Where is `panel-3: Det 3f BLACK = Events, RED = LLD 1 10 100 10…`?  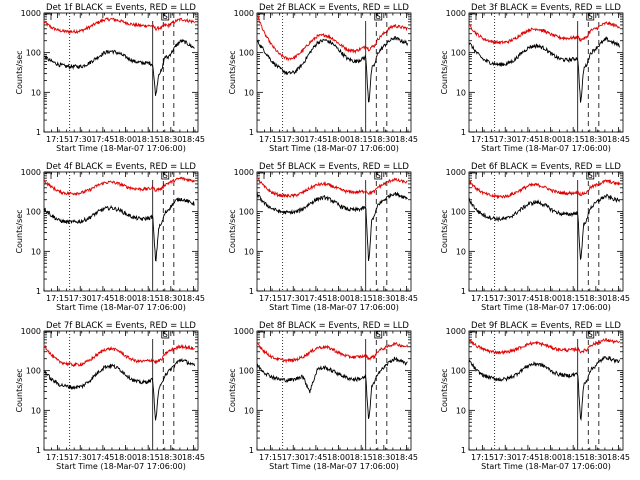 panel-3: Det 3f BLACK = Events, RED = LLD 1 10 100 10… is located at coordinates (535, 78).